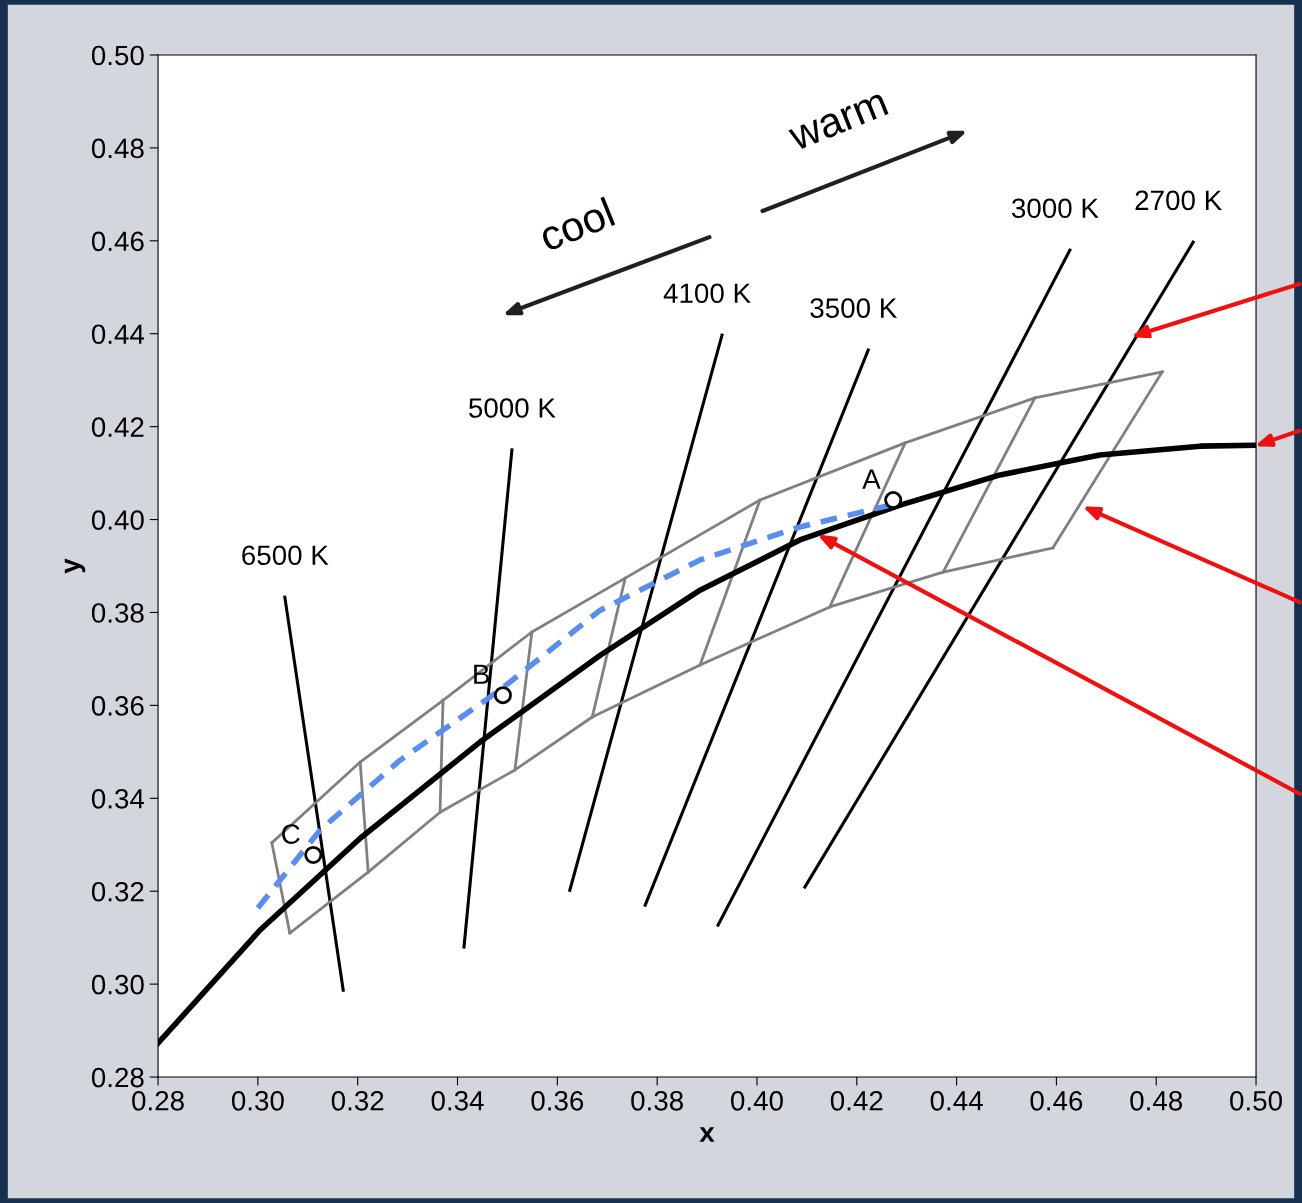 Image resolution: width=1302 pixels, height=1203 pixels. Describe the element at coordinates (871, 479) in the screenshot. I see `annotation: A` at that location.